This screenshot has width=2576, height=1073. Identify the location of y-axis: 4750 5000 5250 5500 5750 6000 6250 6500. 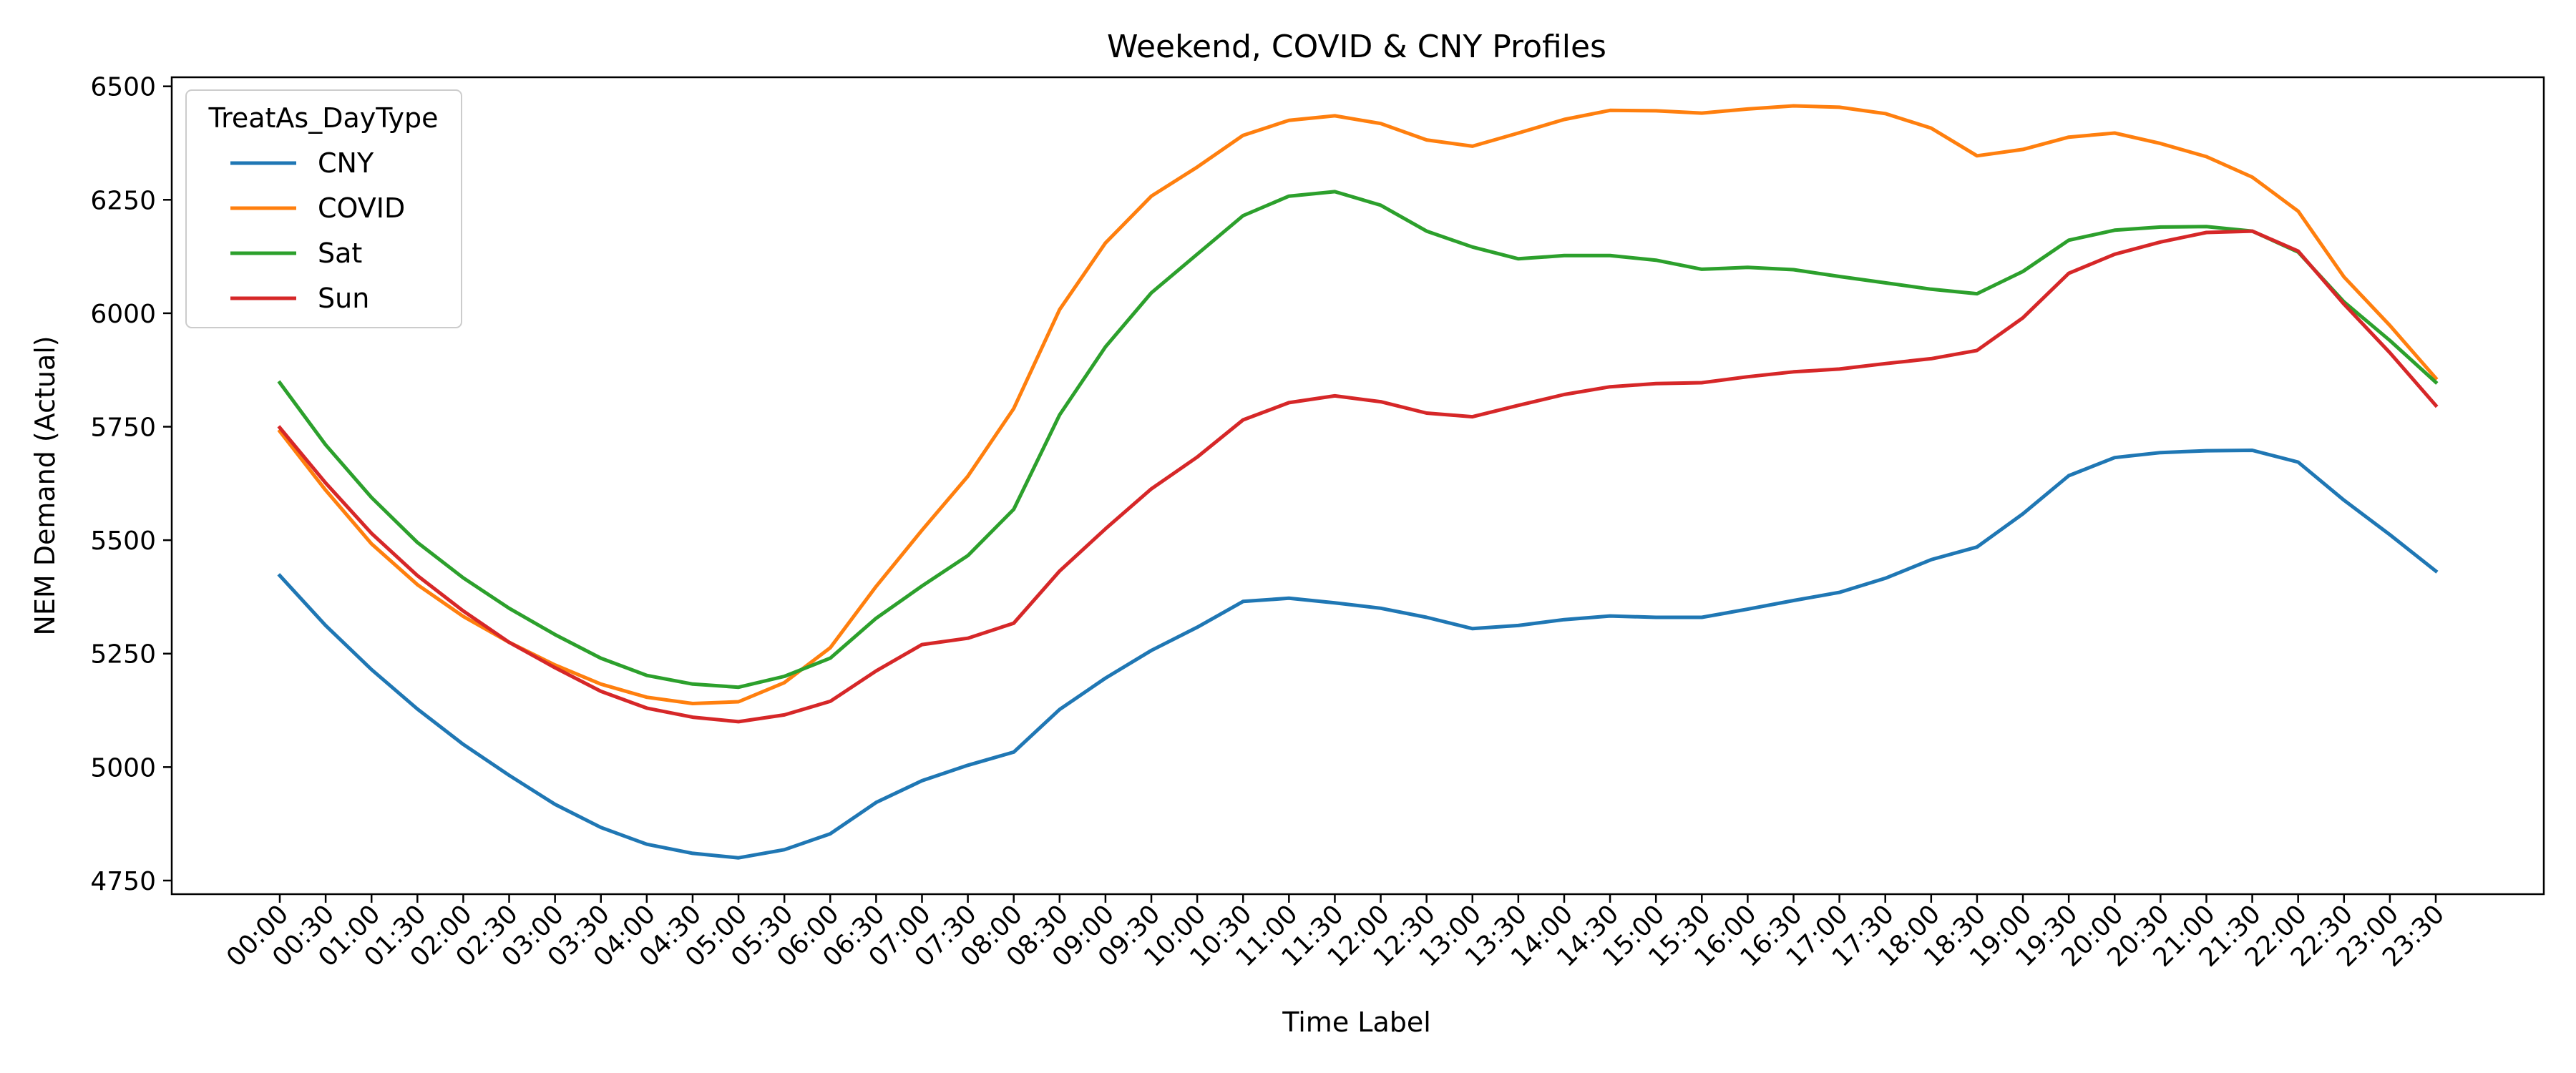
(131, 484).